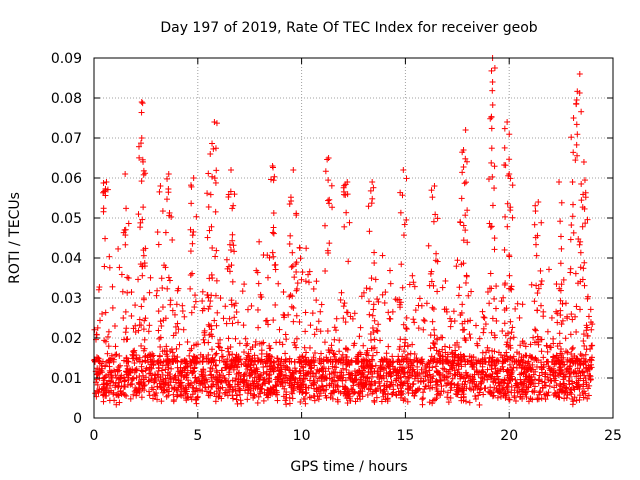 This screenshot has height=480, width=640. What do you see at coordinates (405, 436) in the screenshot?
I see `x-tick-label: 15` at bounding box center [405, 436].